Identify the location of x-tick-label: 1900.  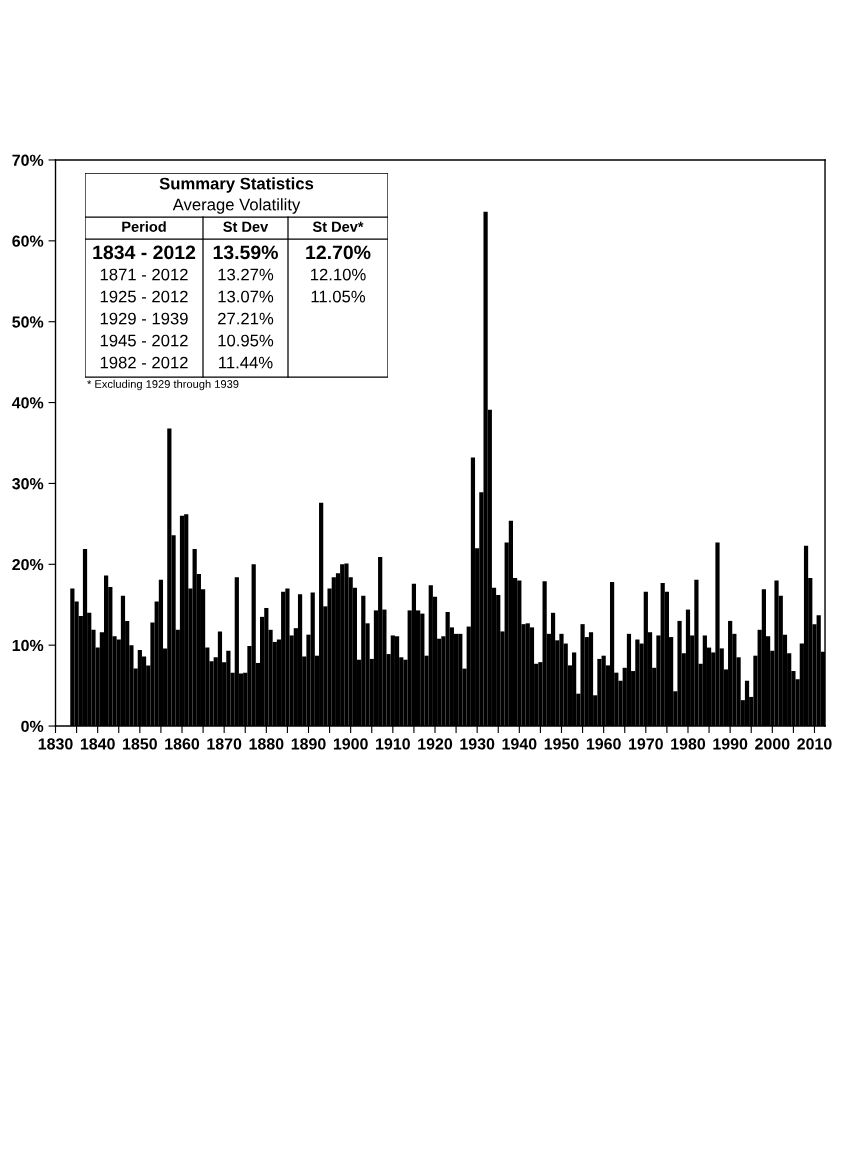
(350, 744).